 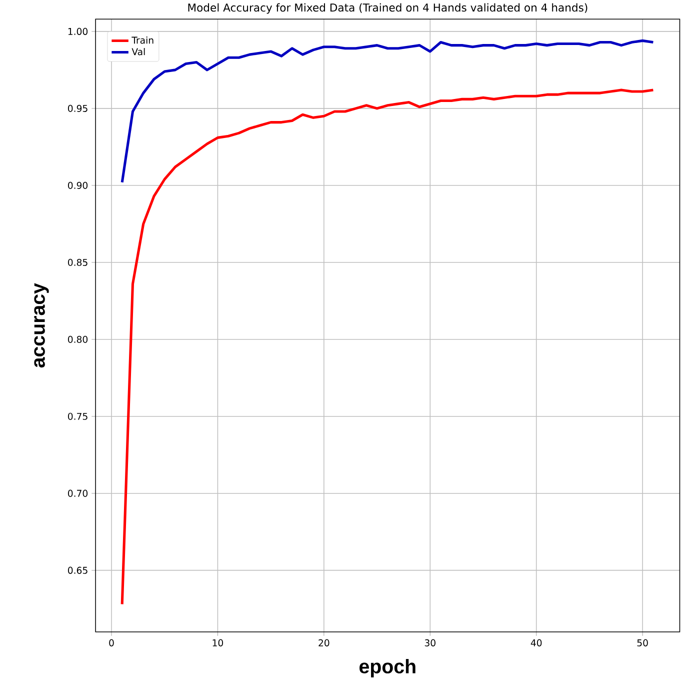 I want to click on y-tick-label: 1.00, so click(x=78, y=31).